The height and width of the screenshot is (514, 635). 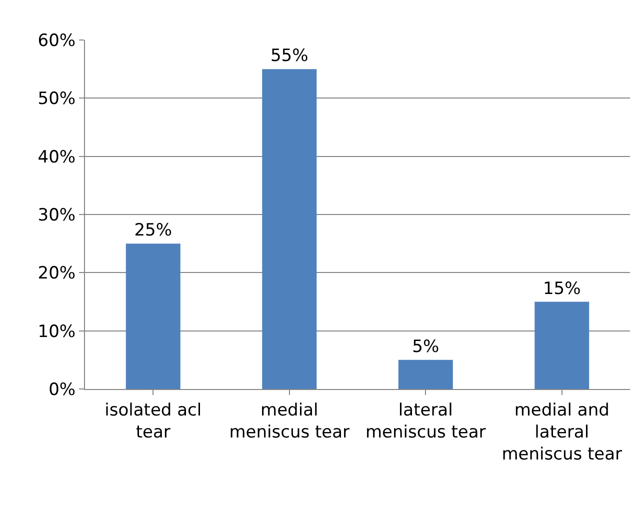 I want to click on y-tick-label: 10%, so click(x=57, y=332).